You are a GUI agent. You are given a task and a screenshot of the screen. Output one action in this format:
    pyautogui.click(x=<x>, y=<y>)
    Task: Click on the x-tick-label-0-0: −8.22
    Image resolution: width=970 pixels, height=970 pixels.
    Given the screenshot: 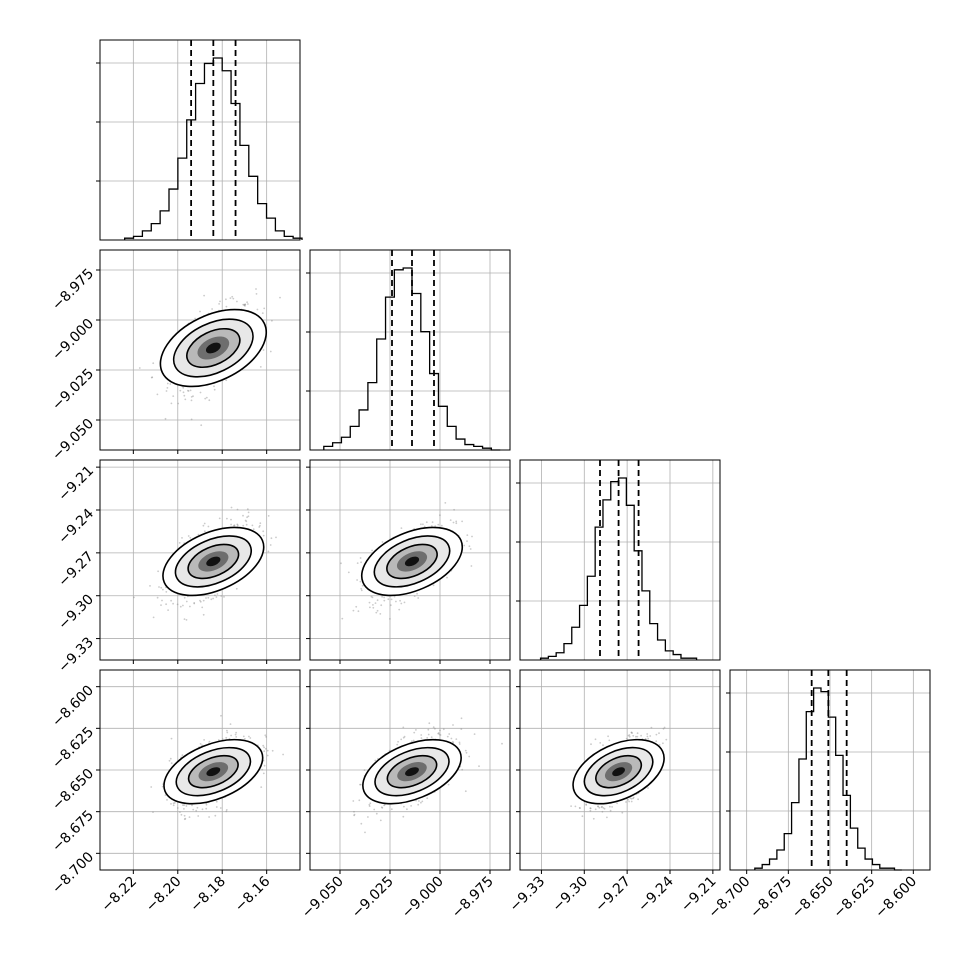 What is the action you would take?
    pyautogui.click(x=120, y=895)
    